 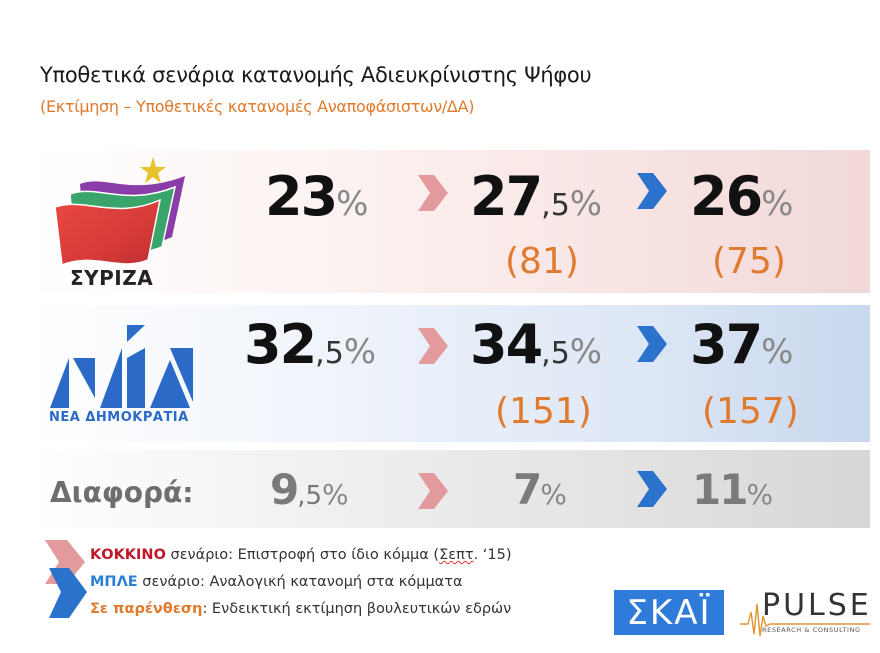 I want to click on value-integer: 7, so click(x=527, y=489).